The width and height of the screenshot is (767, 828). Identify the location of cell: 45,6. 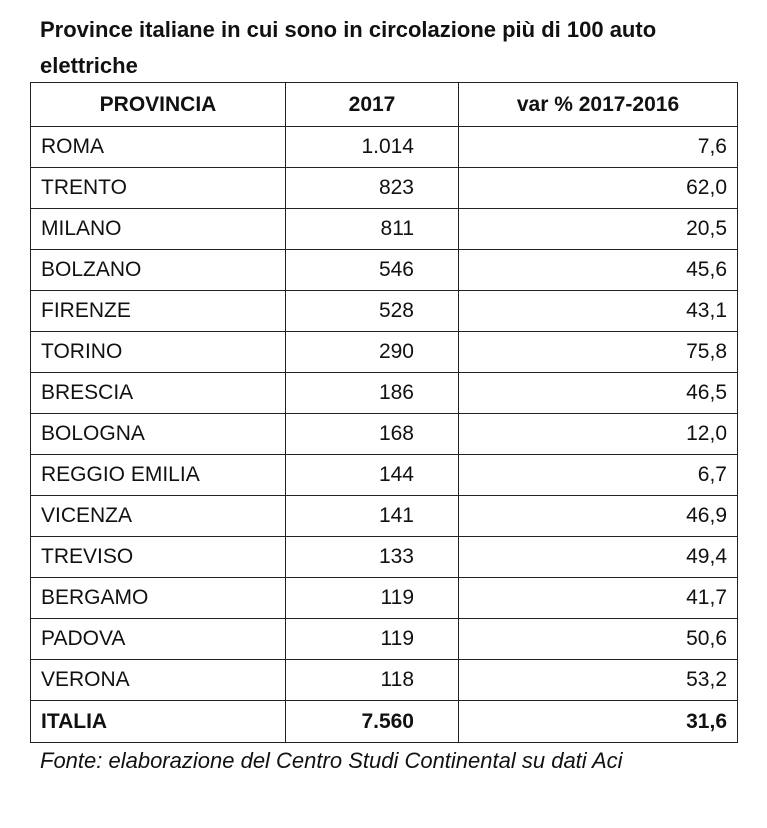
(598, 270).